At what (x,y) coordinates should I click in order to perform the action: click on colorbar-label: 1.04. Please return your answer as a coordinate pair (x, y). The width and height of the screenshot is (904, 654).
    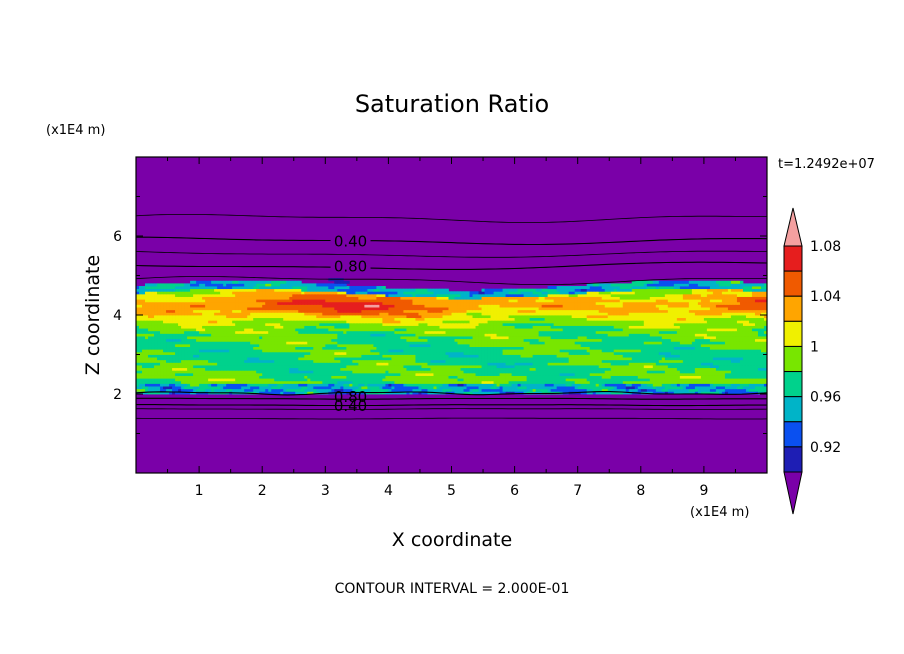
    Looking at the image, I should click on (825, 297).